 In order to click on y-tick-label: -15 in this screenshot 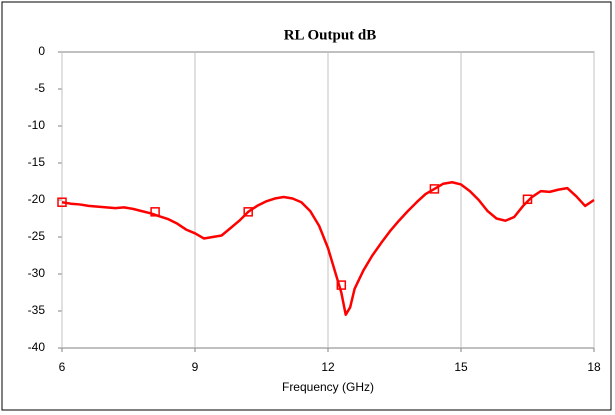, I will do `click(37, 162)`.